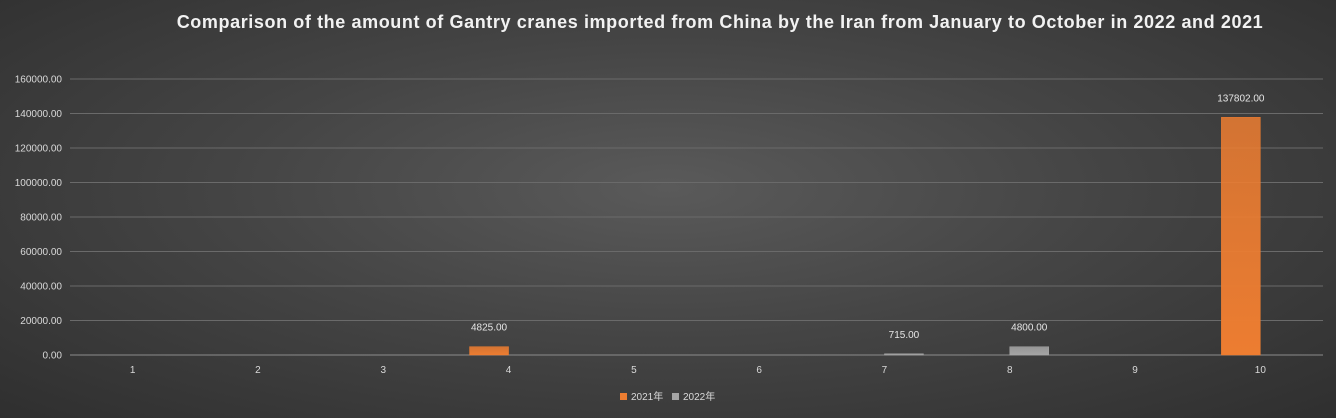 This screenshot has height=418, width=1336. Describe the element at coordinates (41, 321) in the screenshot. I see `y-tick-label: 20000.00` at that location.